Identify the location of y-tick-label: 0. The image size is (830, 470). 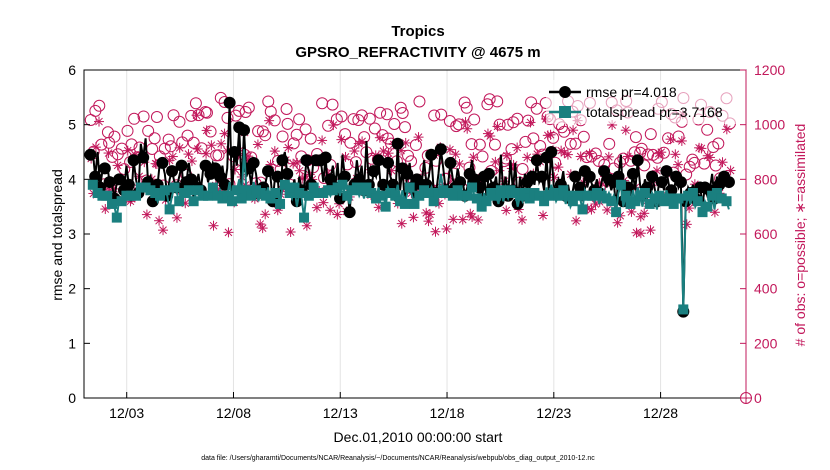
(72, 398).